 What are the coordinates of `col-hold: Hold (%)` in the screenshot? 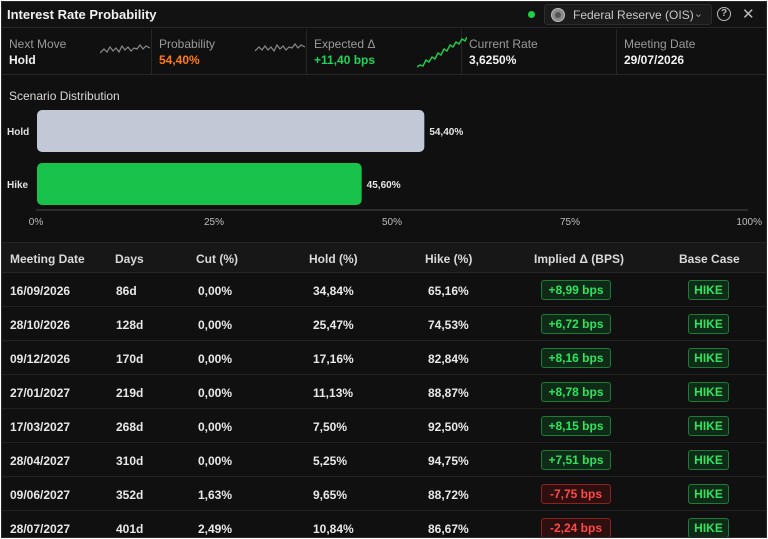 It's located at (333, 259).